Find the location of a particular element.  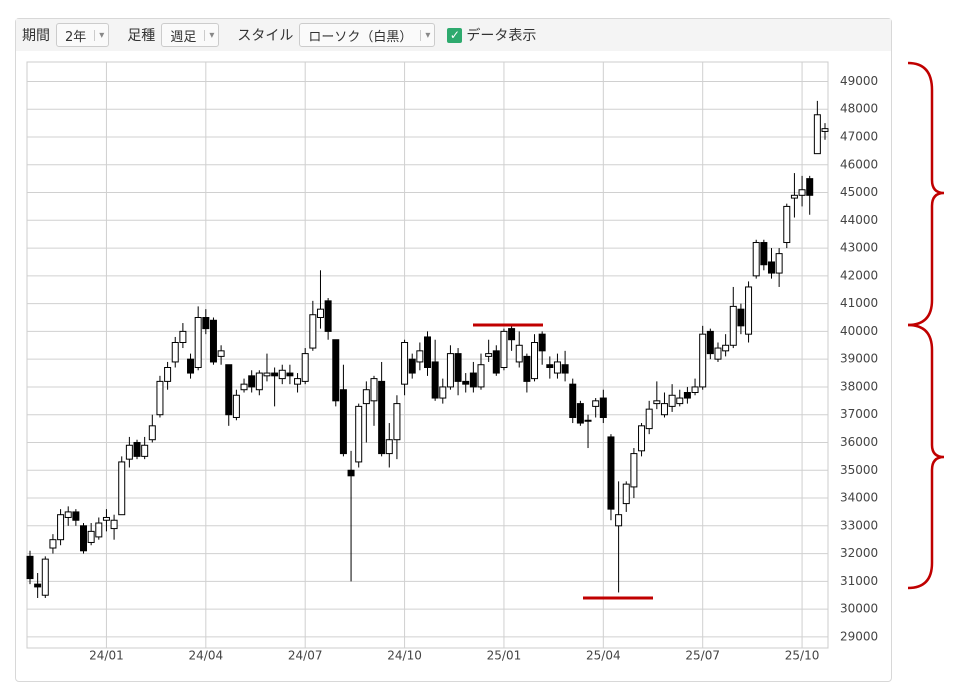

style-select: ローソク（白黒） ▾ is located at coordinates (367, 35).